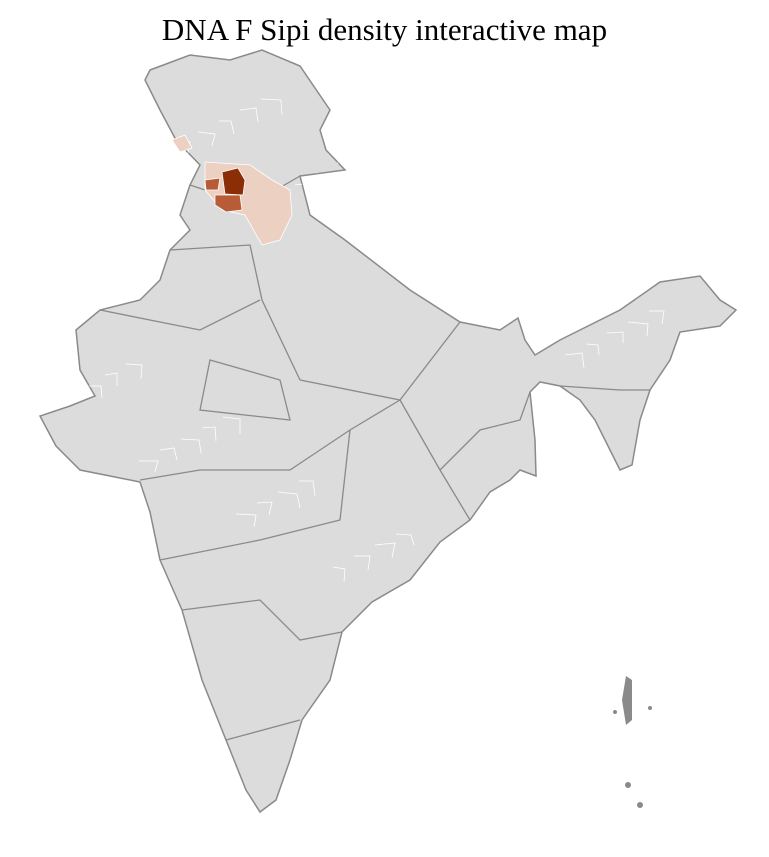 The width and height of the screenshot is (769, 857). Describe the element at coordinates (233, 181) in the screenshot. I see `district-highest` at that location.